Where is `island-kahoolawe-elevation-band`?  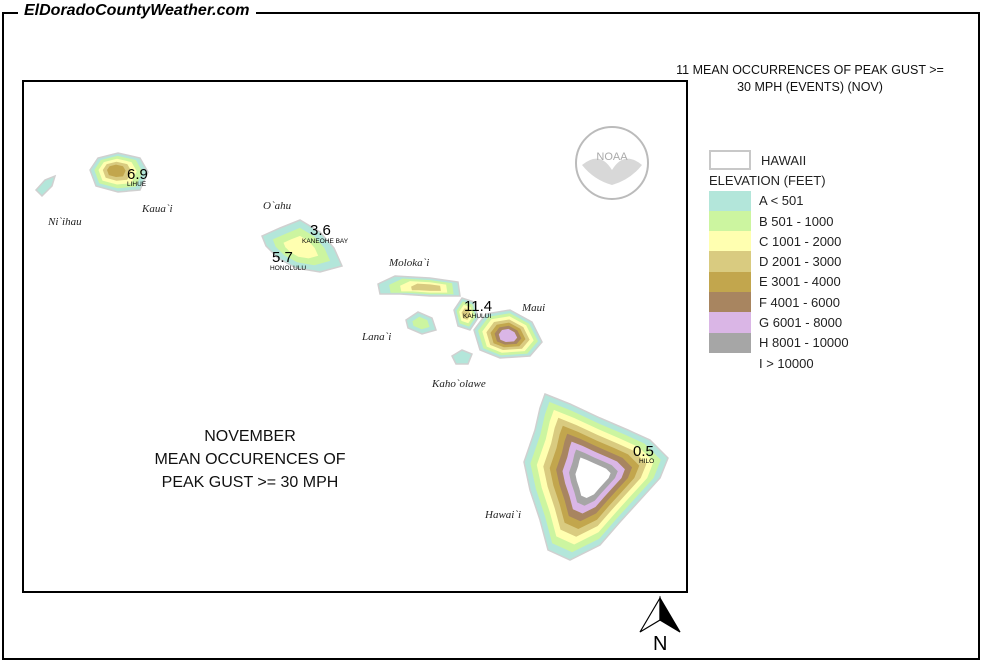
island-kahoolawe-elevation-band is located at coordinates (462, 357).